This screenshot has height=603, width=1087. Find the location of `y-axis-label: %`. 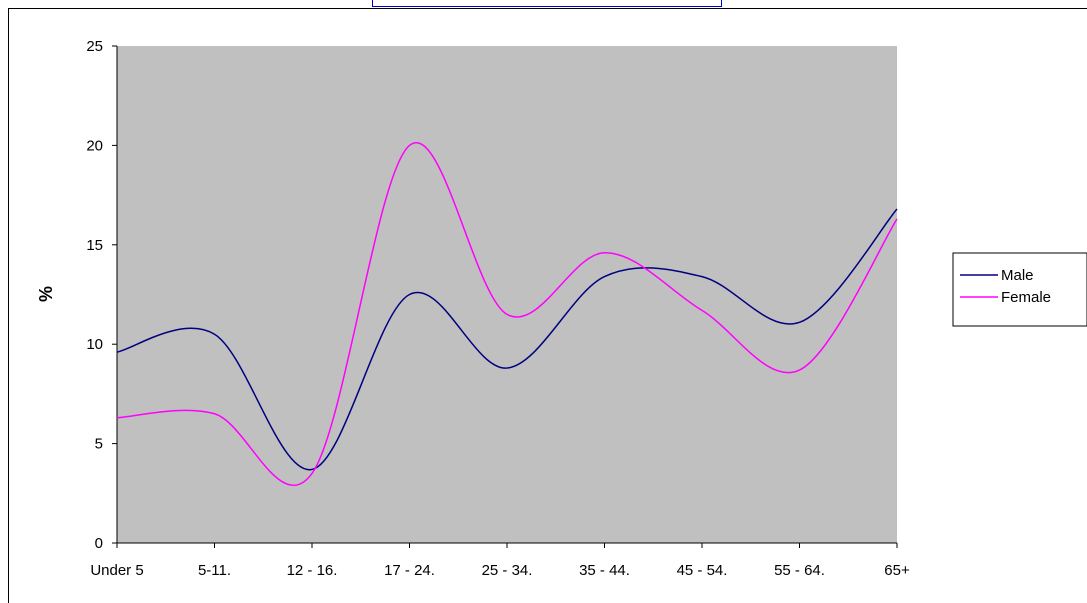

y-axis-label: % is located at coordinates (46, 294).